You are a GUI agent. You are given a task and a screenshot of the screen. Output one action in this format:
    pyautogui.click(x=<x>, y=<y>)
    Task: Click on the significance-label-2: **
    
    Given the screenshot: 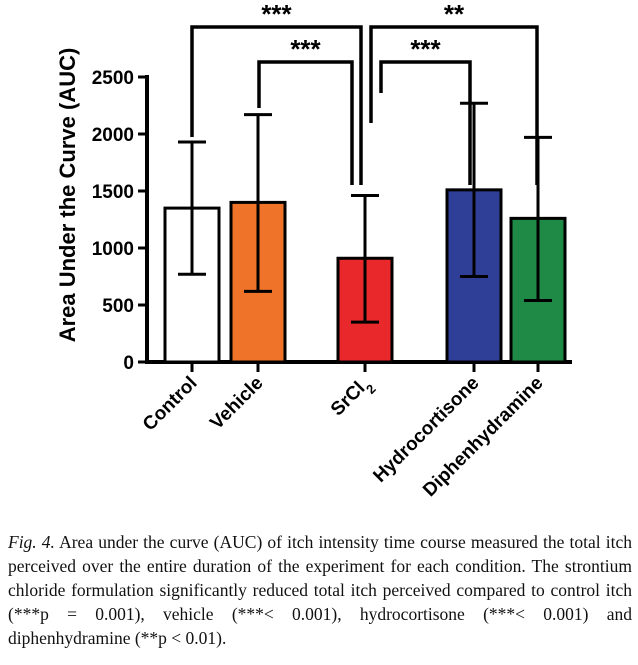 What is the action you would take?
    pyautogui.click(x=454, y=14)
    